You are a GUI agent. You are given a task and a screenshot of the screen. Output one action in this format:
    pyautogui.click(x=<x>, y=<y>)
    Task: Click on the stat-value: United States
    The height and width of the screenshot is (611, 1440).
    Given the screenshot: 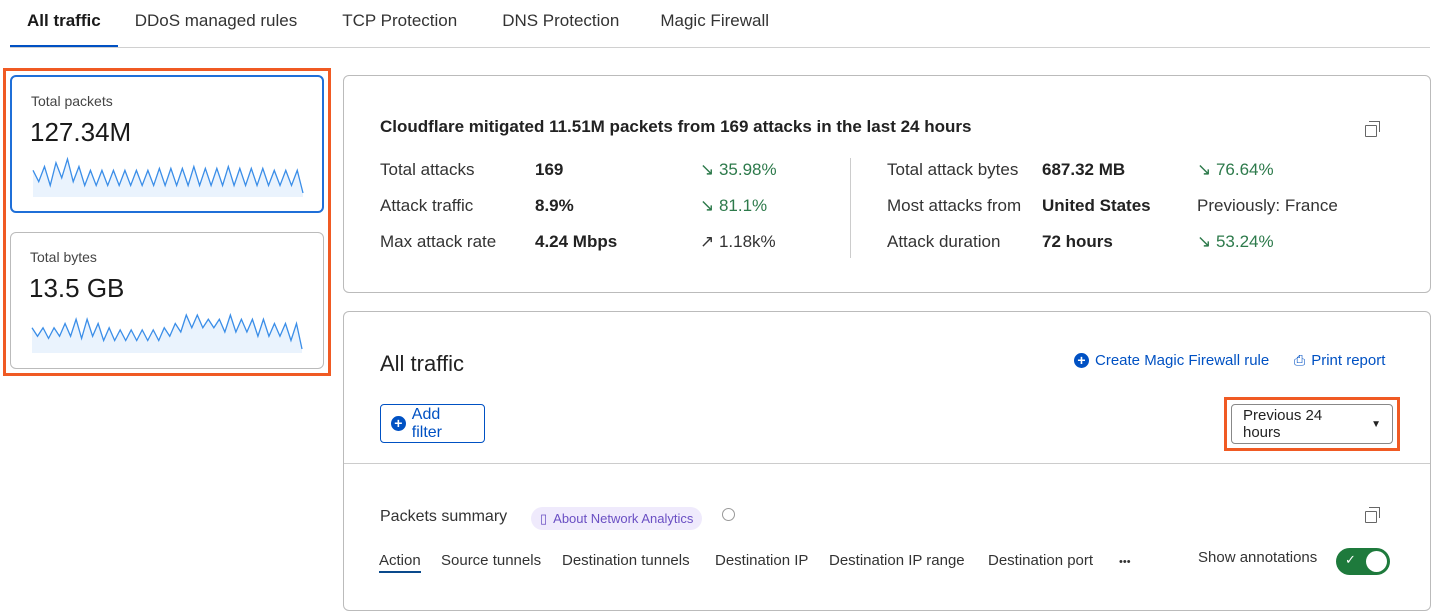 What is the action you would take?
    pyautogui.click(x=1096, y=205)
    